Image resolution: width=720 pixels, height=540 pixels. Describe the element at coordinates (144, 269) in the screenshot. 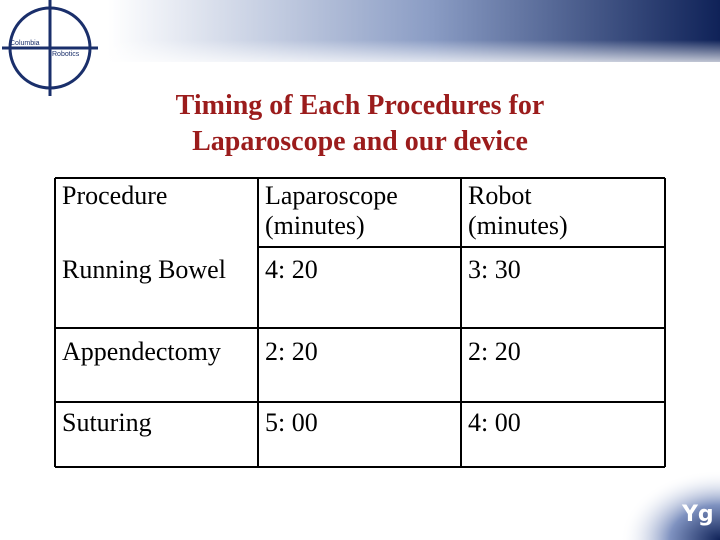

I see `table-cell: Running Bowel` at that location.